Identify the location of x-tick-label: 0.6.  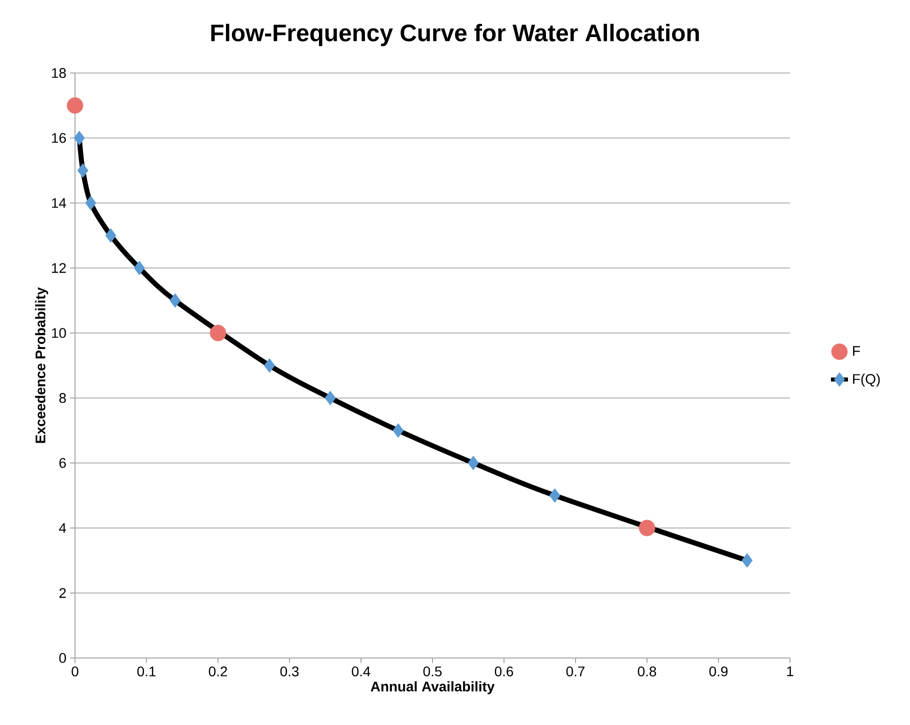
(504, 671).